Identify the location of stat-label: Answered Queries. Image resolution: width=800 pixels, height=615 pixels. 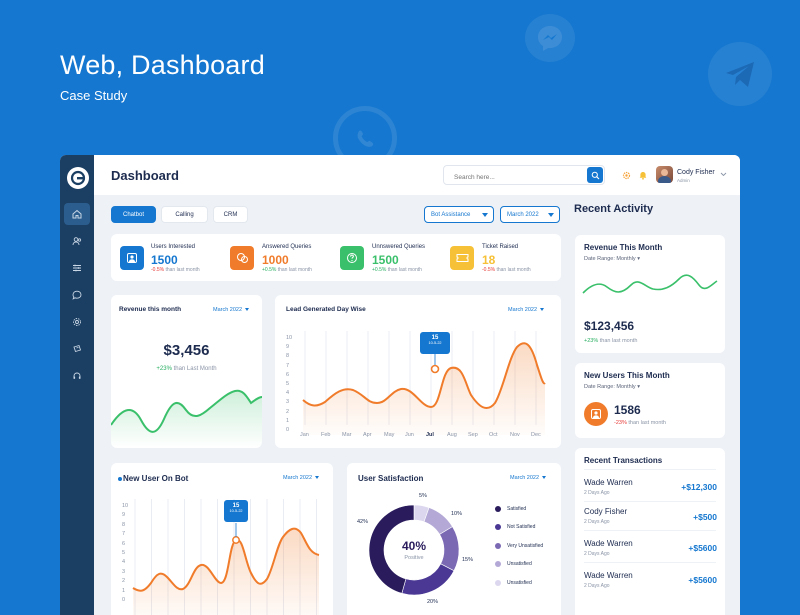
(287, 247).